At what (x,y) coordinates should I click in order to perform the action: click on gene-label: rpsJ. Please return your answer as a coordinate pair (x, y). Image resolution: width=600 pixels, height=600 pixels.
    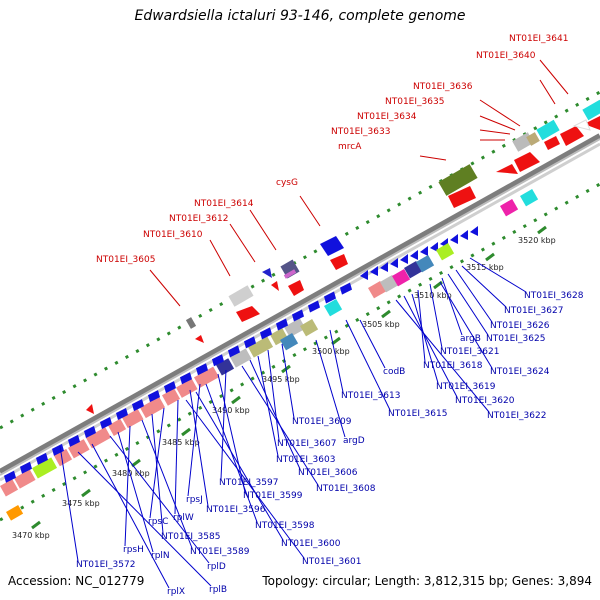
    Looking at the image, I should click on (194, 500).